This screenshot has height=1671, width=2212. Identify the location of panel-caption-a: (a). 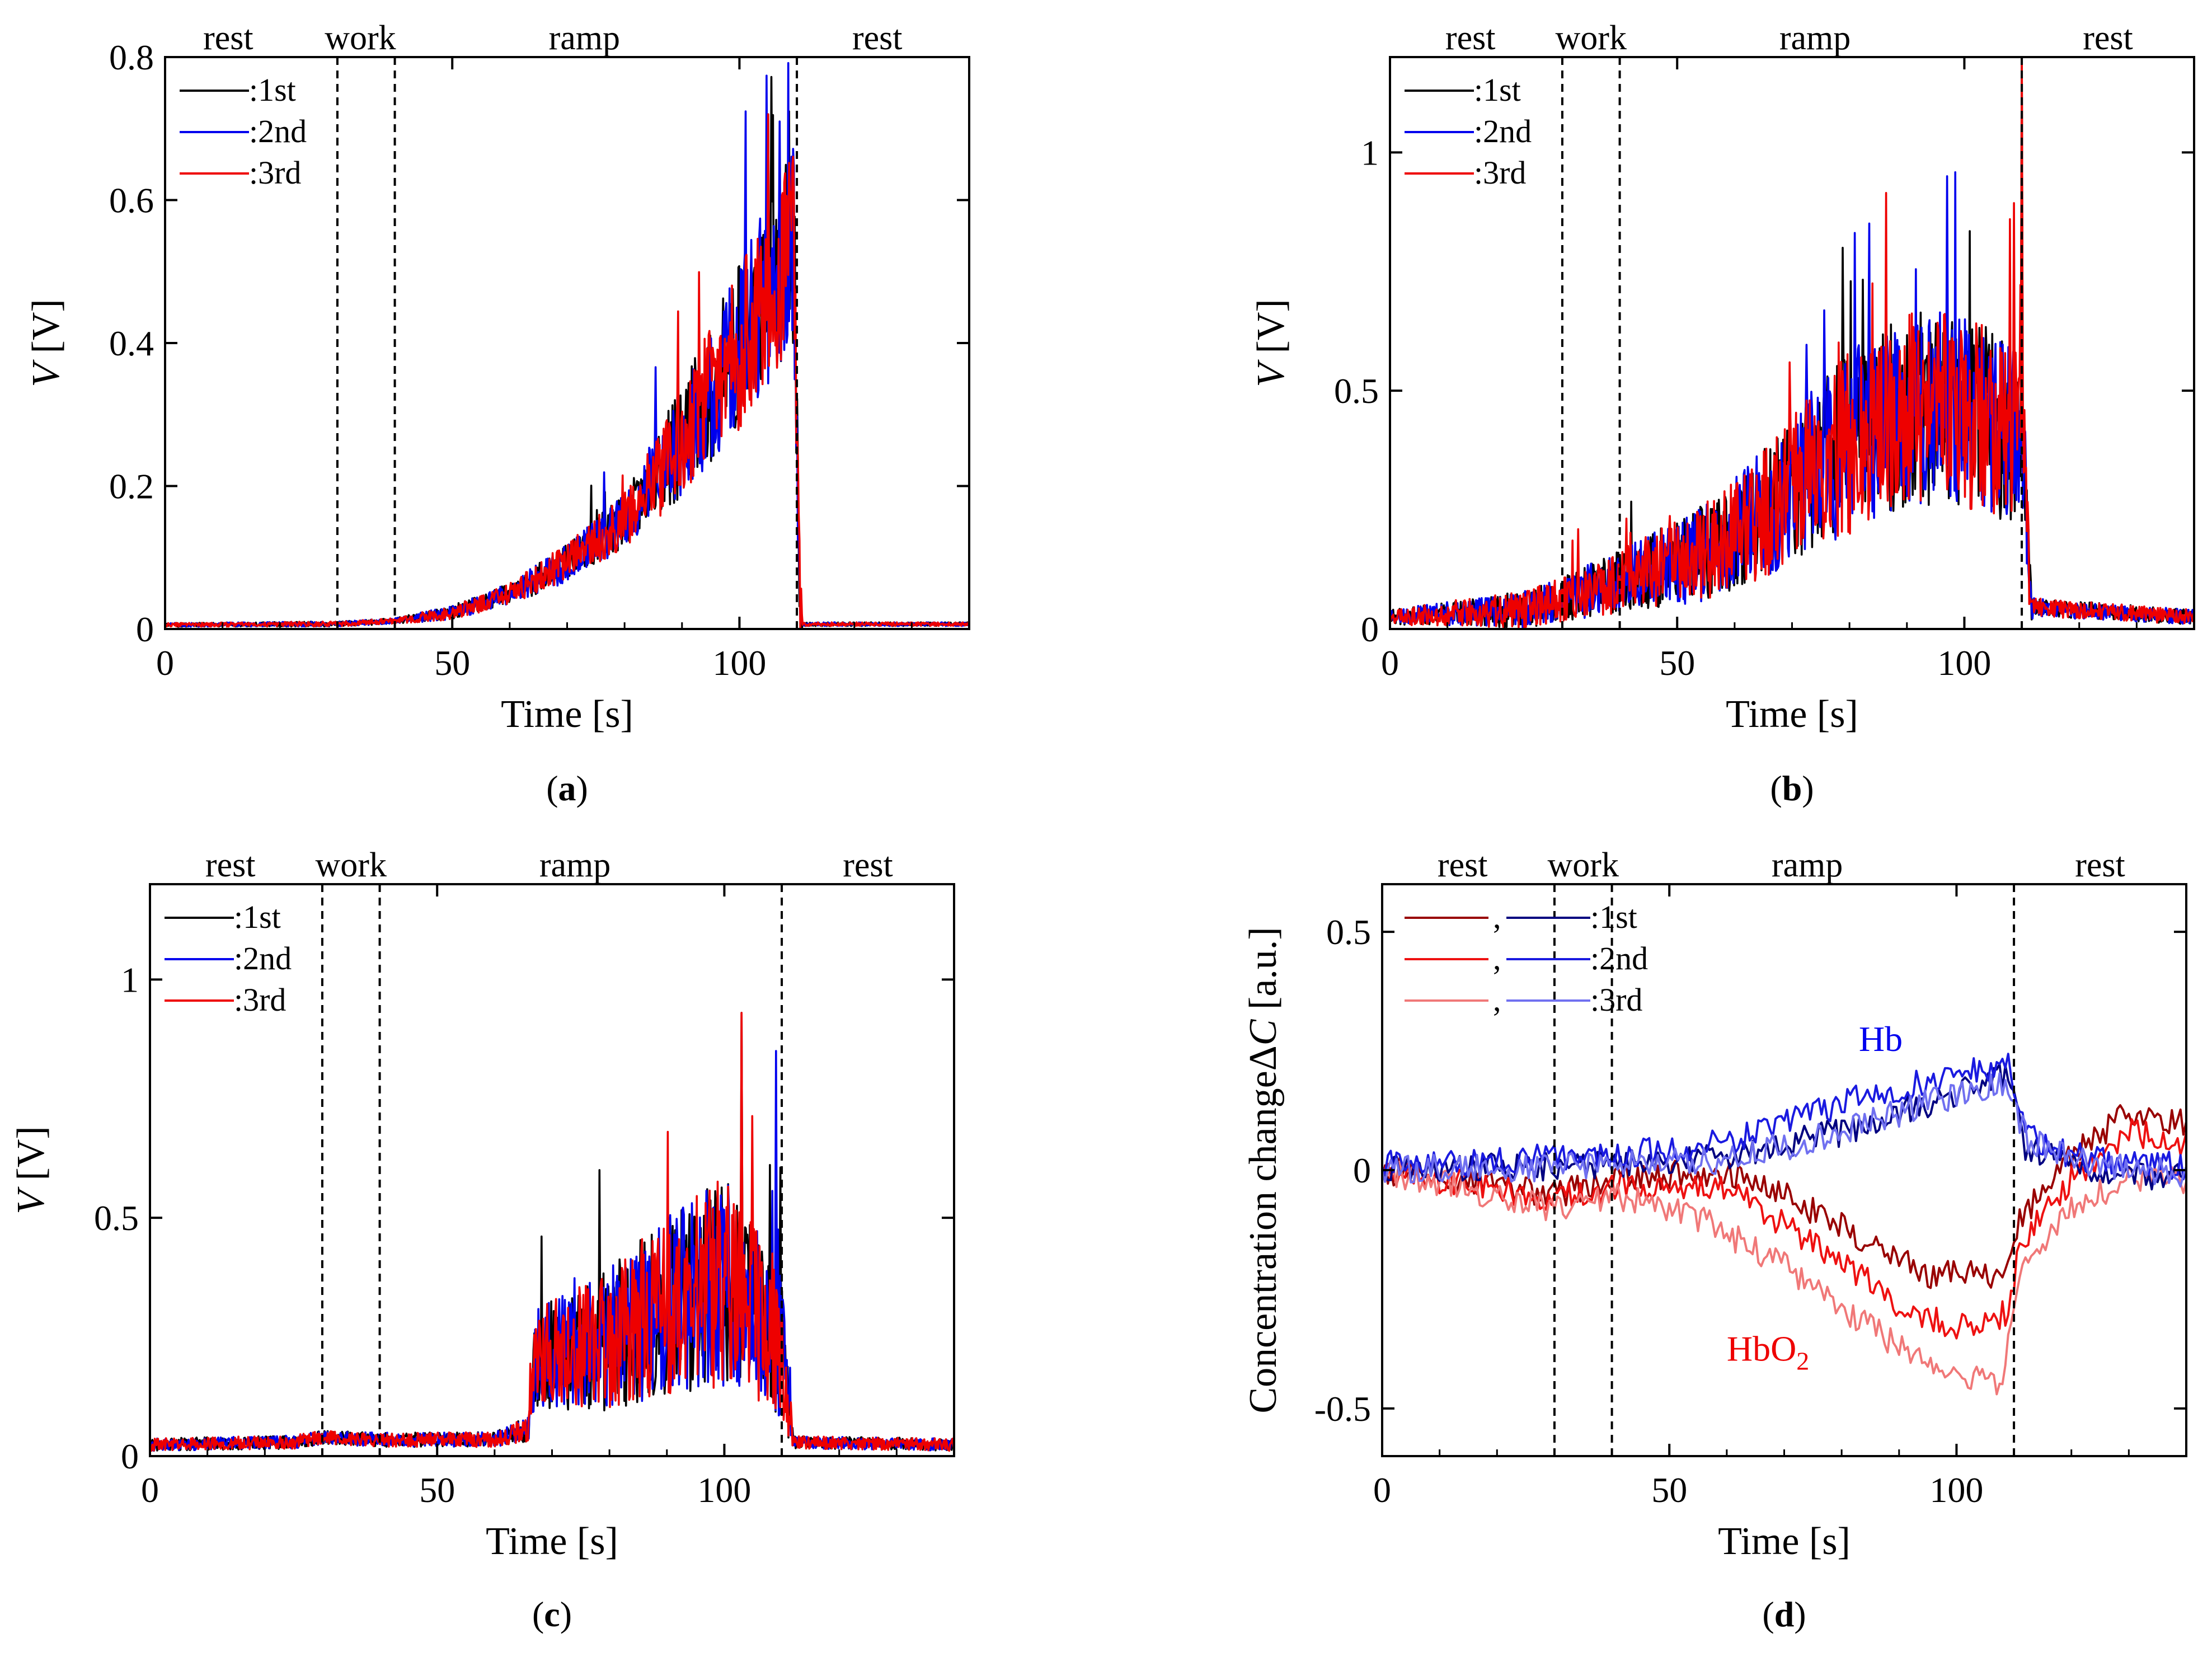
(567, 788).